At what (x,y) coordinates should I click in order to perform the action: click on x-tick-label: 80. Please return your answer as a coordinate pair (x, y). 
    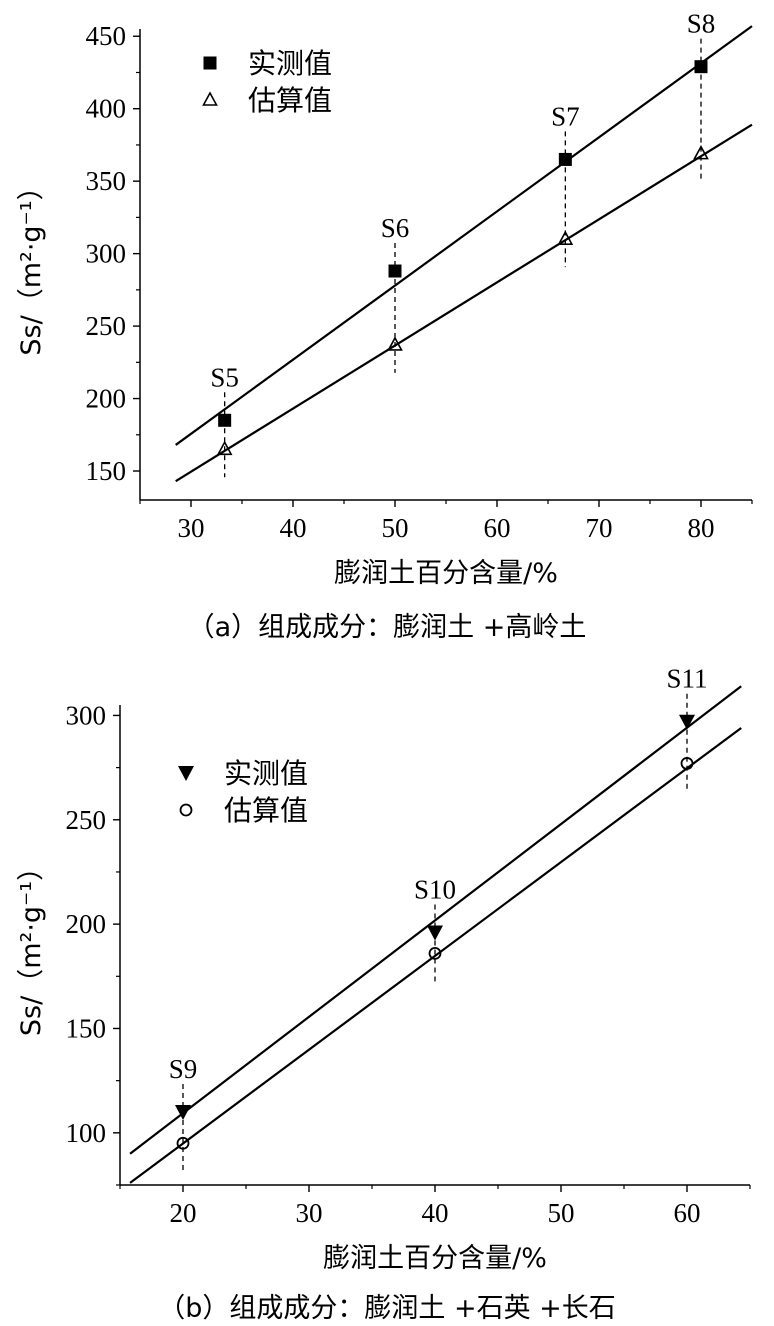
    Looking at the image, I should click on (701, 528).